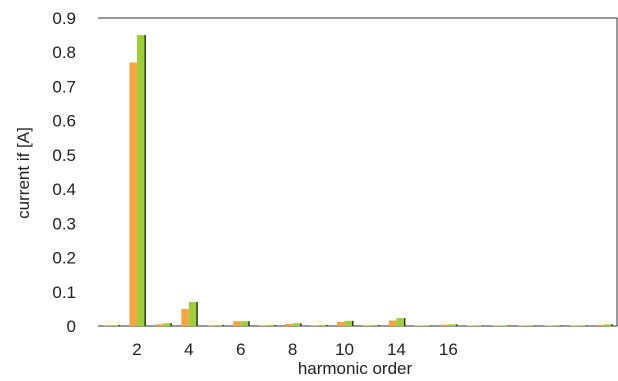 This screenshot has height=381, width=618. What do you see at coordinates (64, 258) in the screenshot?
I see `y-tick-label: 0.2` at bounding box center [64, 258].